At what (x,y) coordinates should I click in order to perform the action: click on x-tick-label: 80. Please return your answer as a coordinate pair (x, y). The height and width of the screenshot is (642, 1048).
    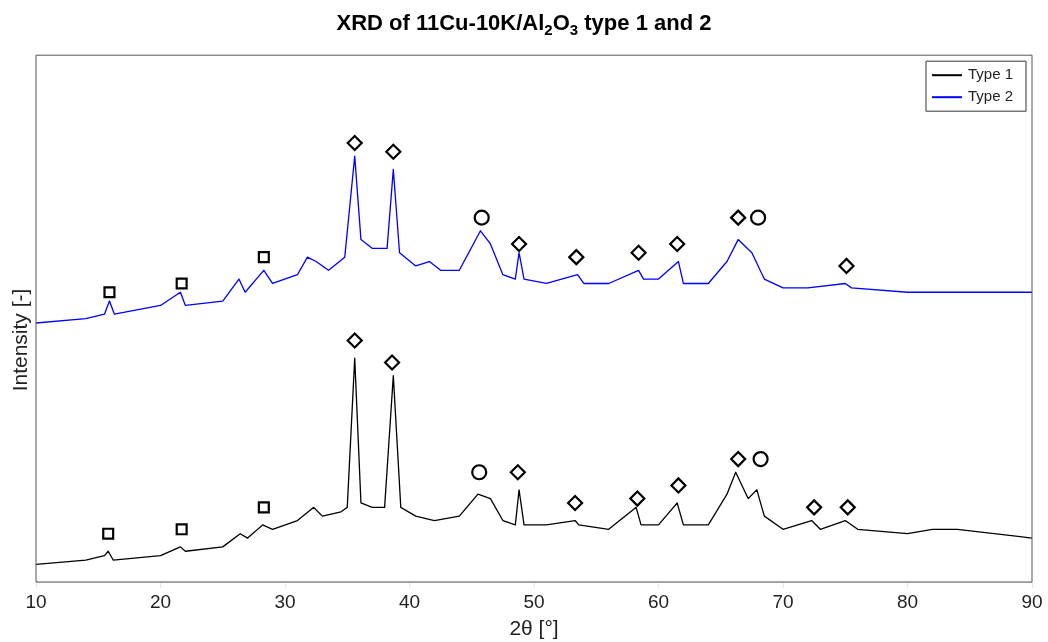
    Looking at the image, I should click on (907, 601).